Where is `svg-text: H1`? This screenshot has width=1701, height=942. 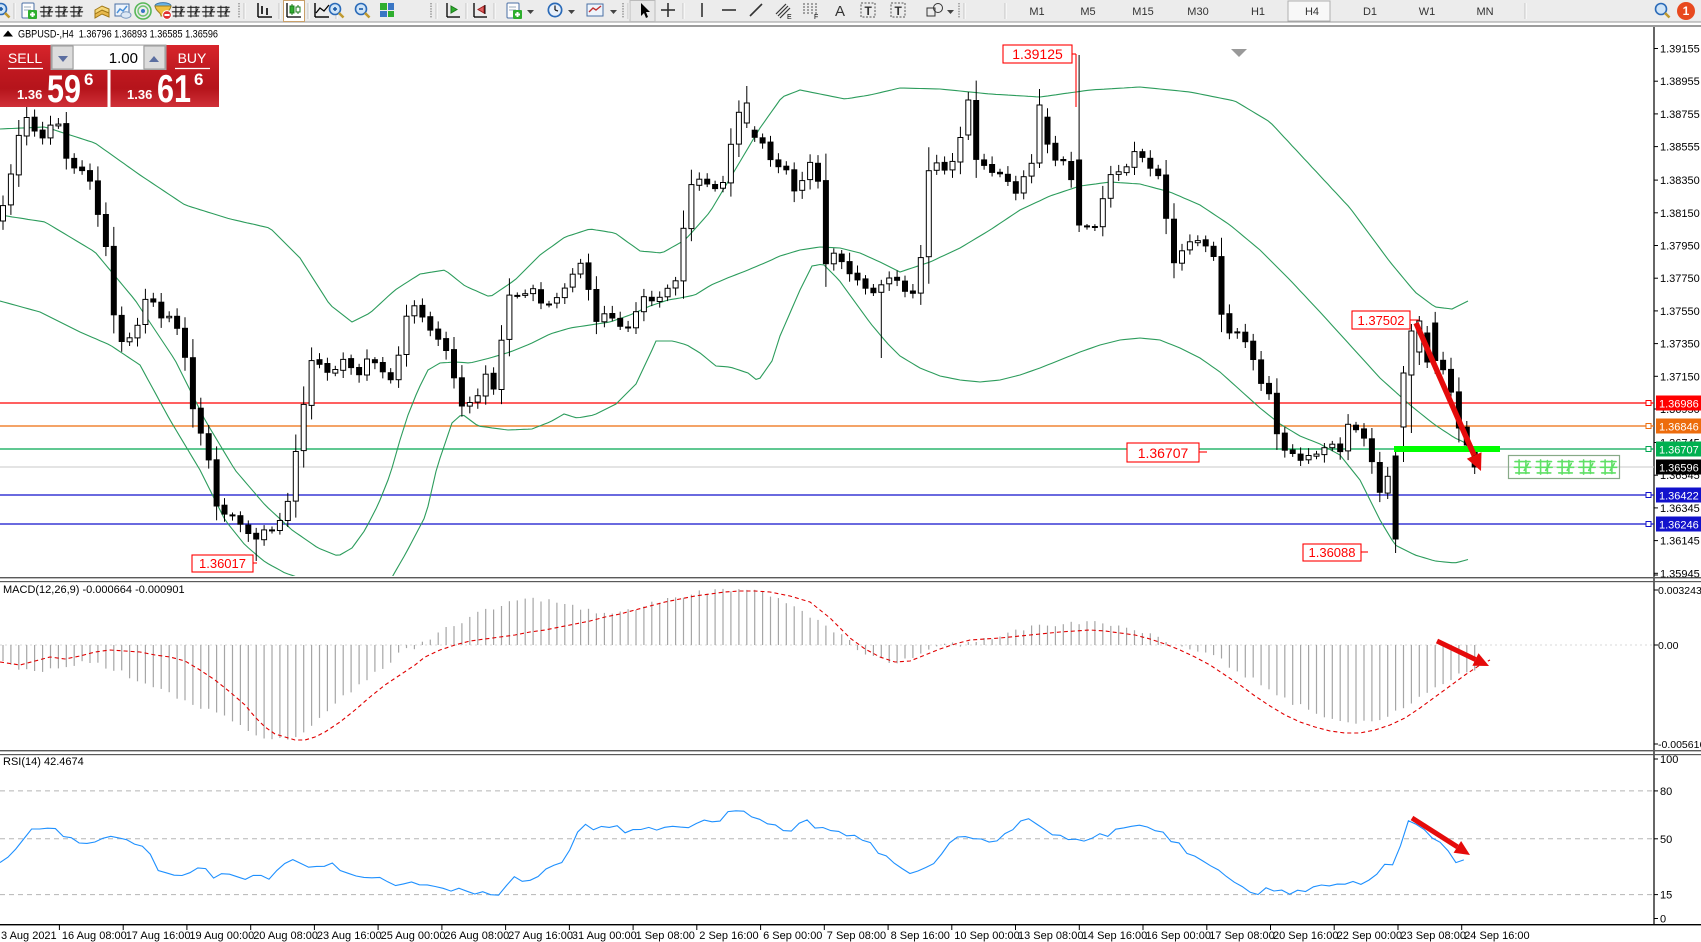
svg-text: H1 is located at coordinates (1258, 12).